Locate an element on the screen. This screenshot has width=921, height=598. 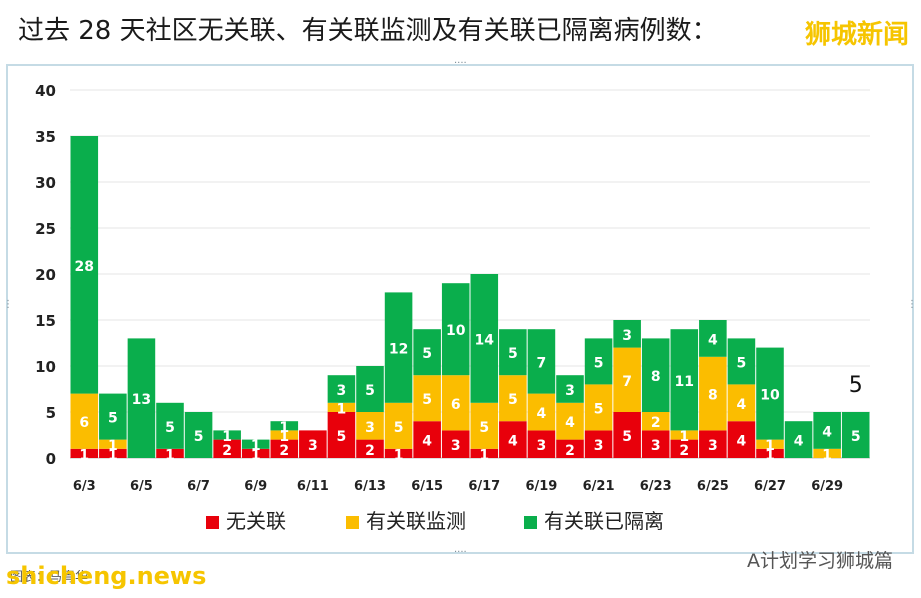
data-label: 14 is located at coordinates (485, 340).